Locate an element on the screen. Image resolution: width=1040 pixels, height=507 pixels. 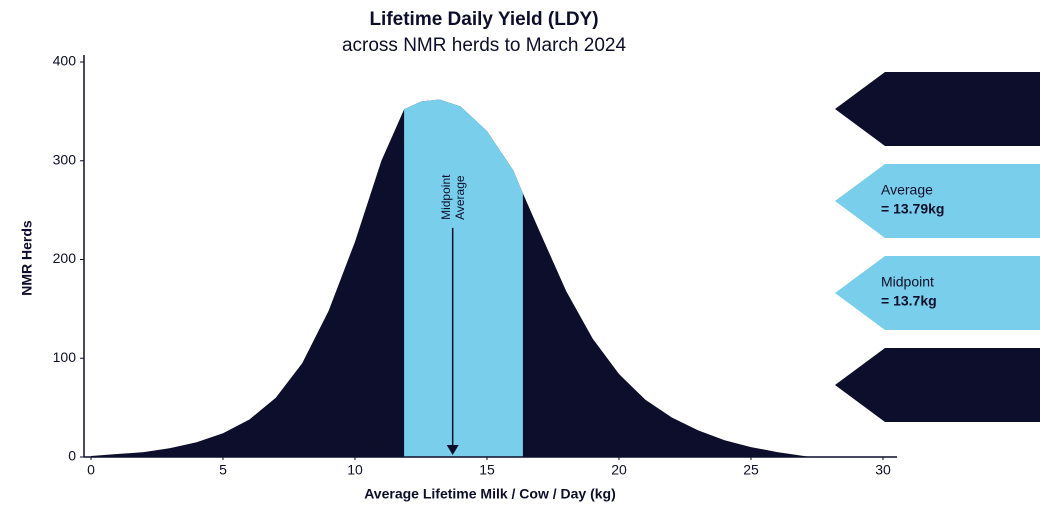
y-tick-label: 100 is located at coordinates (65, 357).